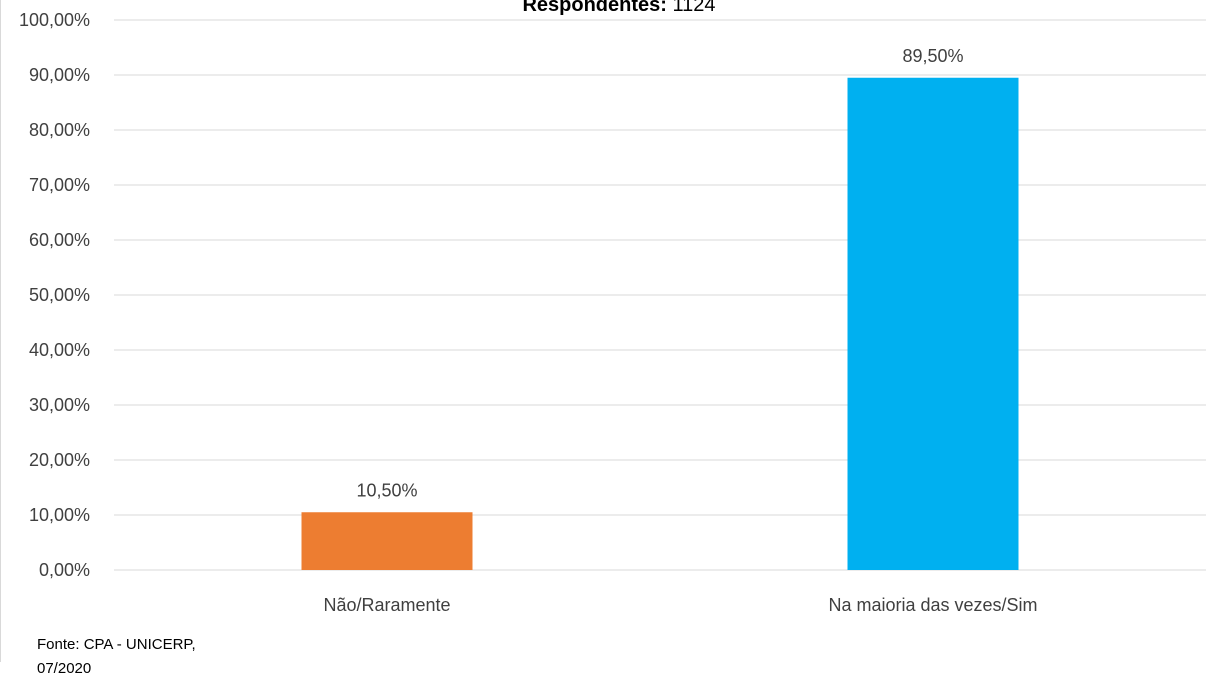 The image size is (1227, 681). What do you see at coordinates (59, 350) in the screenshot?
I see `y-tick-label-4: 40,00%` at bounding box center [59, 350].